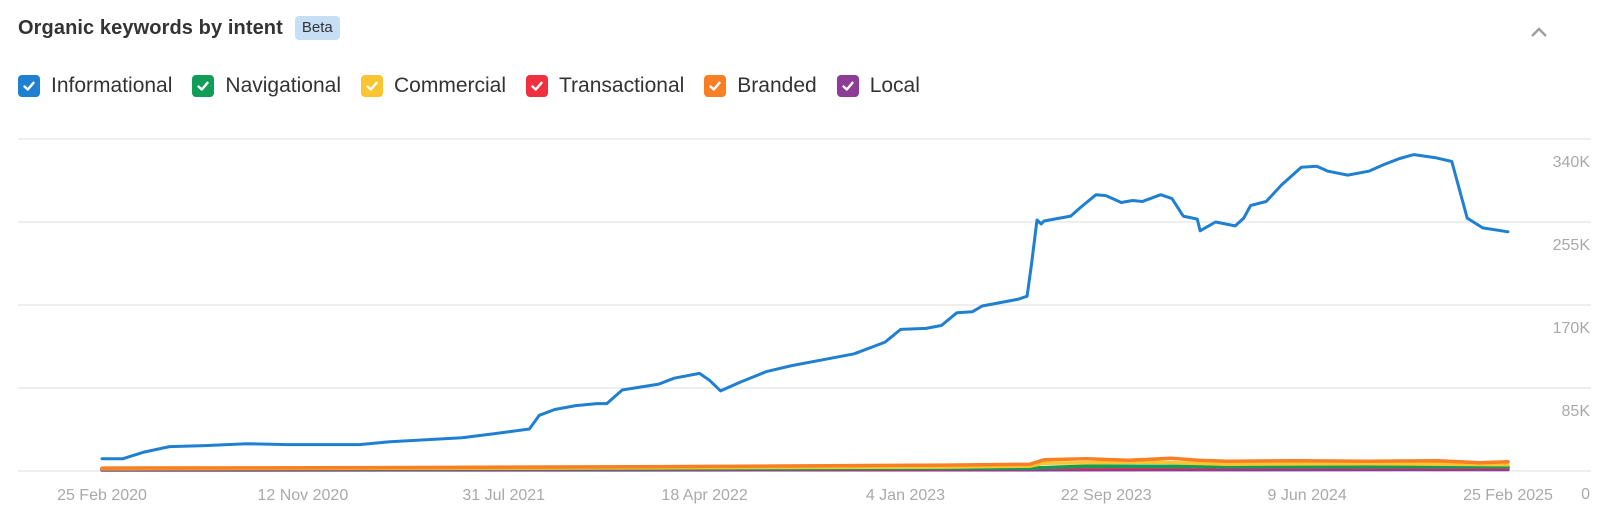  I want to click on x-tick-label: 18 Apr 2022, so click(704, 495).